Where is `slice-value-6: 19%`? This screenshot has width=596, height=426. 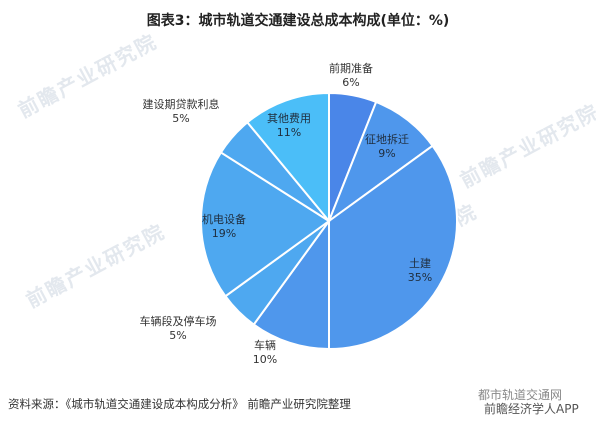 slice-value-6: 19% is located at coordinates (224, 233).